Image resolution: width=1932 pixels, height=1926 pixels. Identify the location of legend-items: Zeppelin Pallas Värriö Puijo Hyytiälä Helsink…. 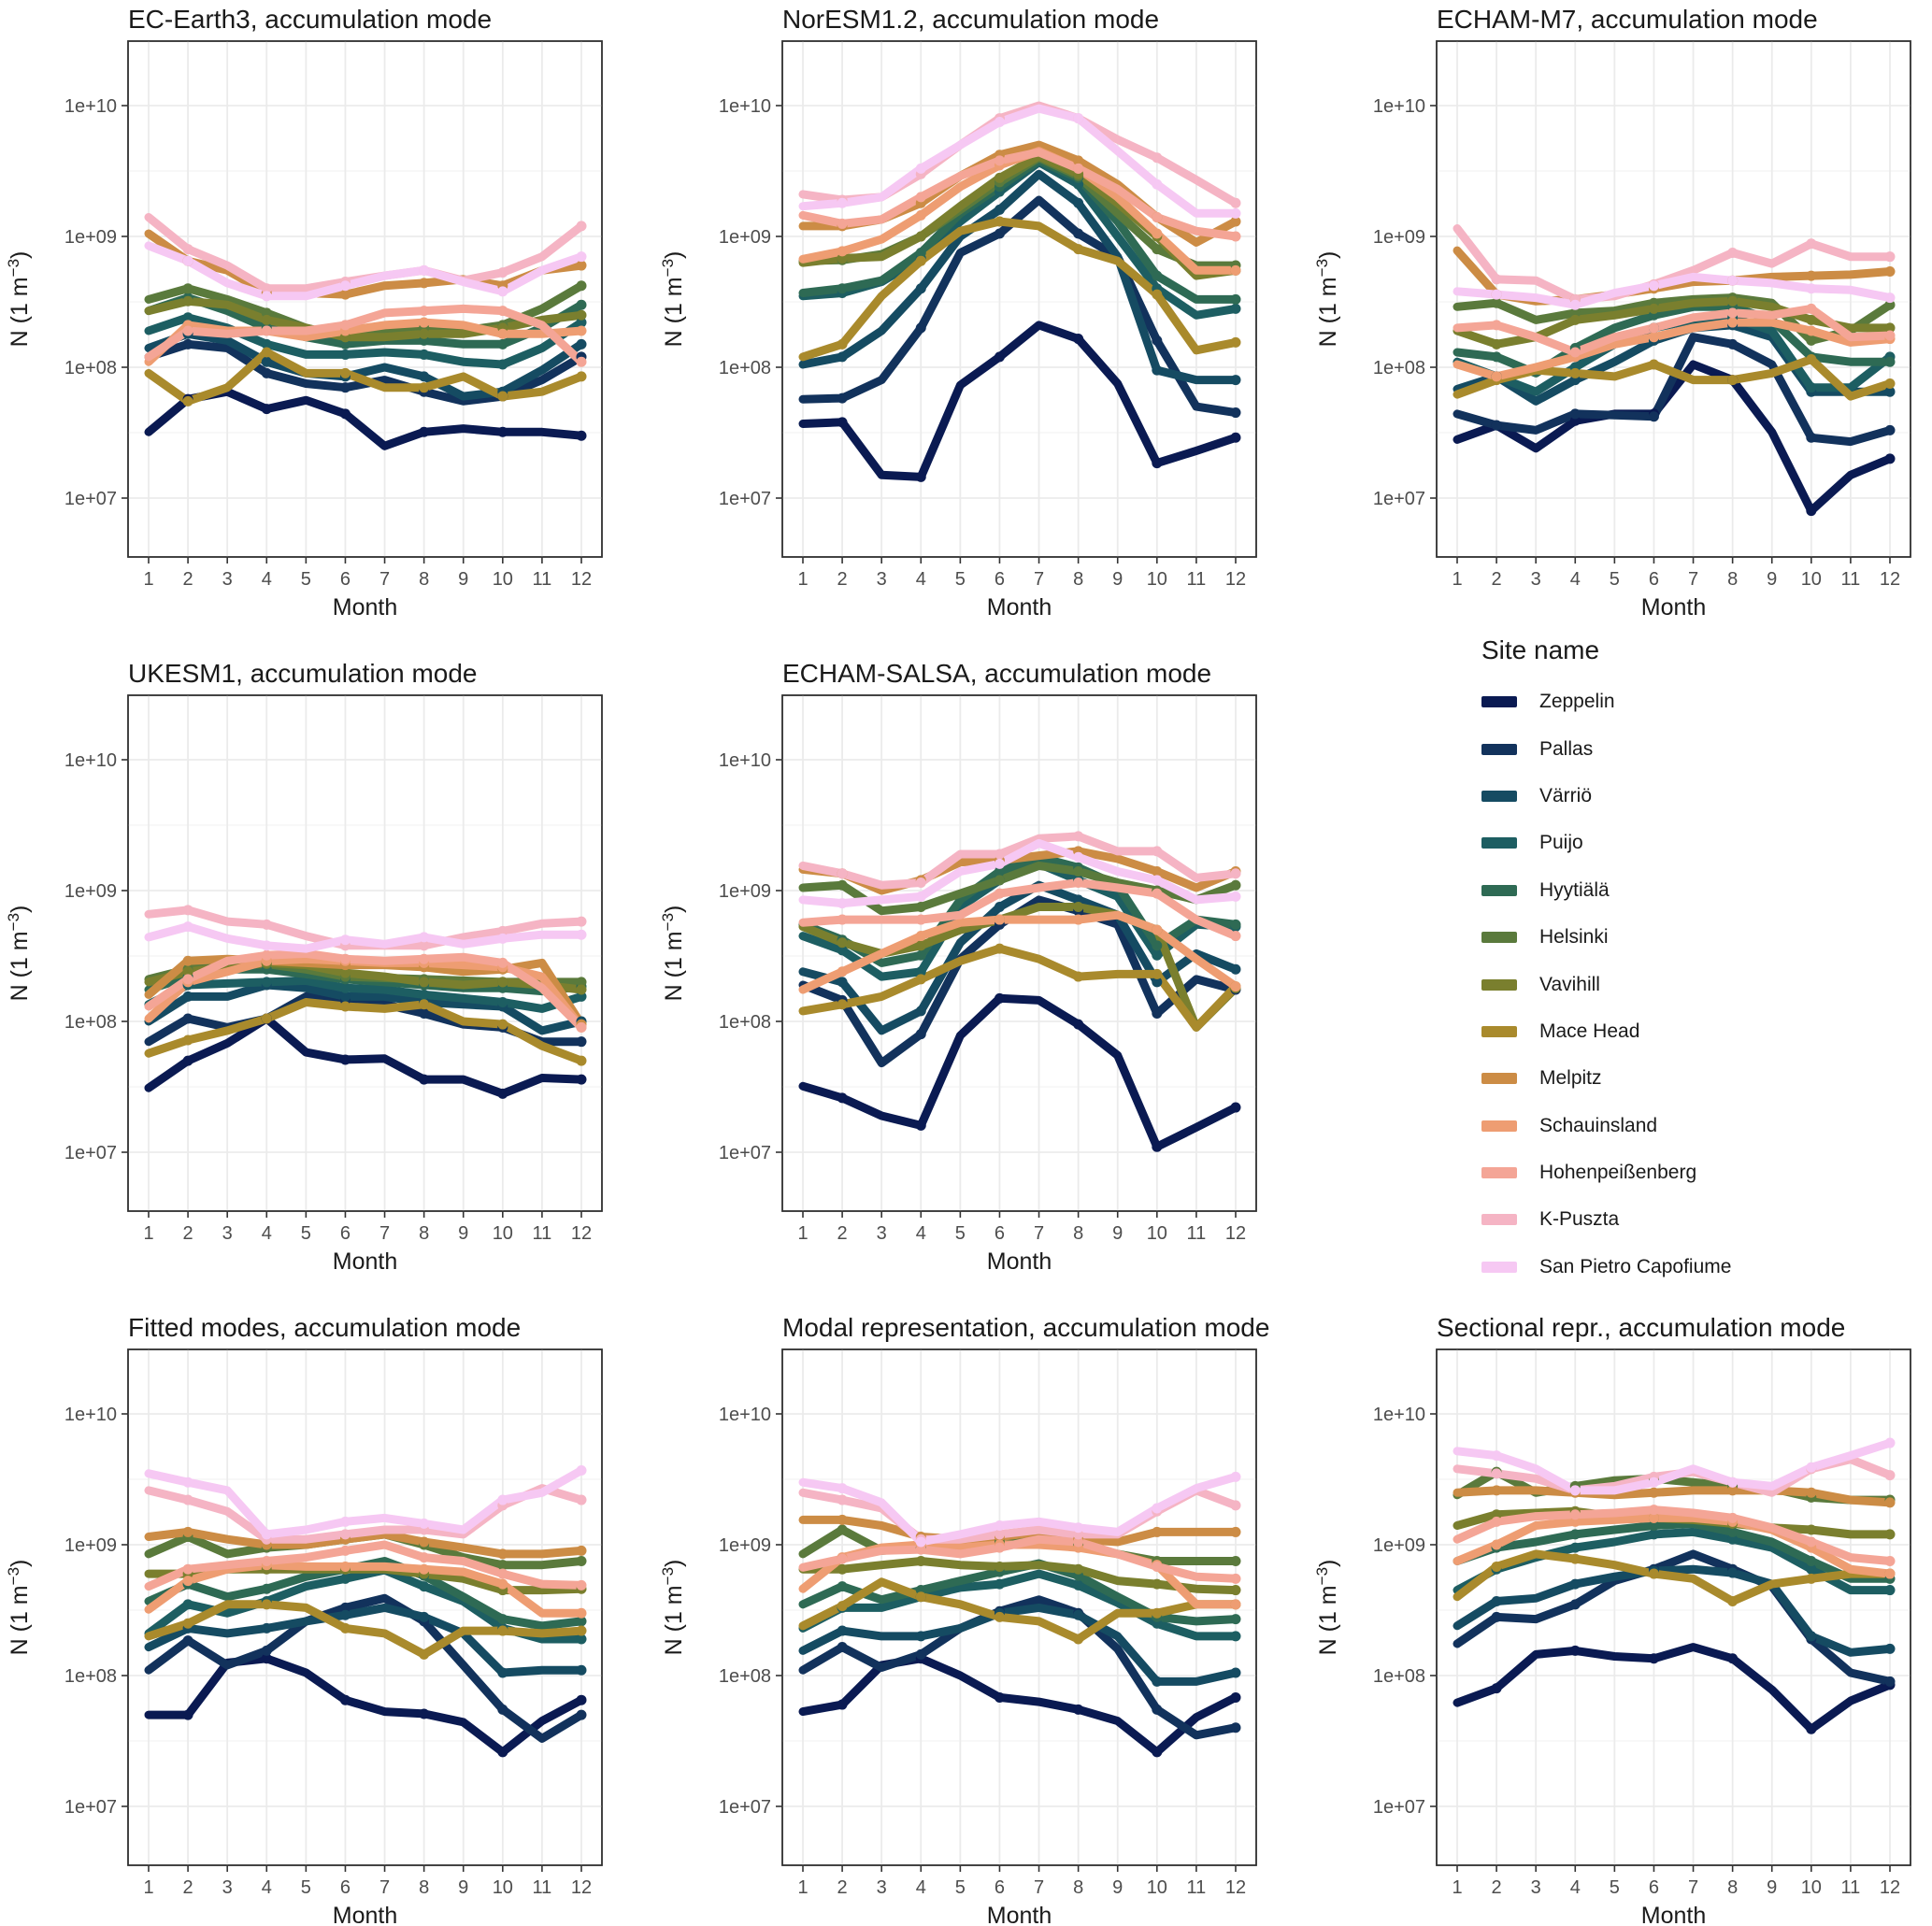
(1696, 984).